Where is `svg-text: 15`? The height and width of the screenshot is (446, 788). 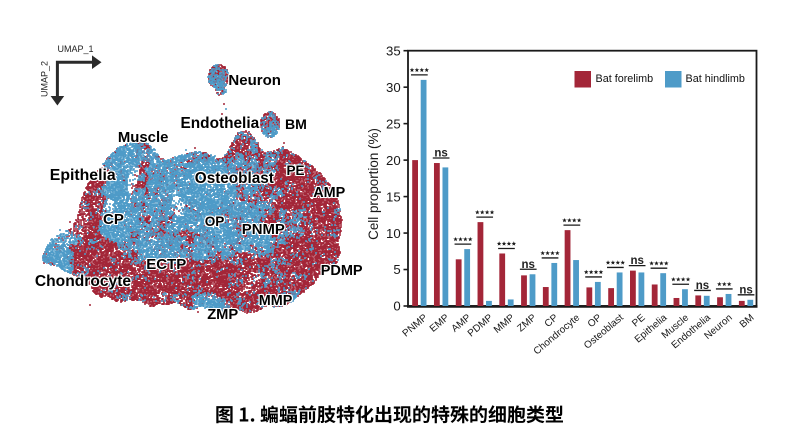 svg-text: 15 is located at coordinates (393, 196).